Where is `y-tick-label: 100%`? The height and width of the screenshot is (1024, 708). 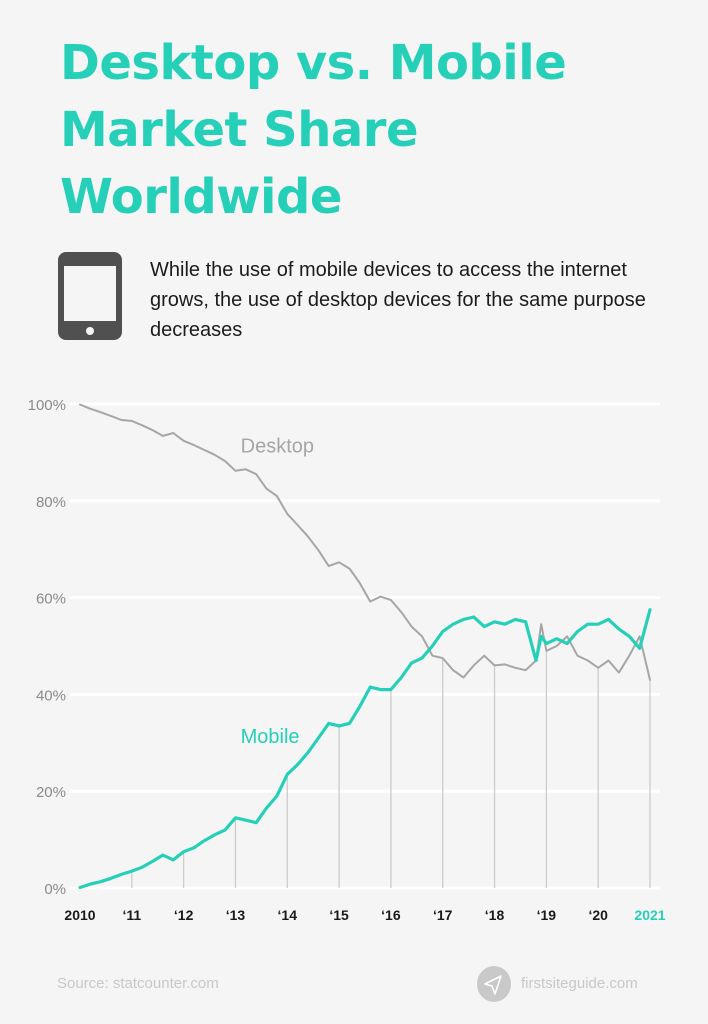 y-tick-label: 100% is located at coordinates (47, 405).